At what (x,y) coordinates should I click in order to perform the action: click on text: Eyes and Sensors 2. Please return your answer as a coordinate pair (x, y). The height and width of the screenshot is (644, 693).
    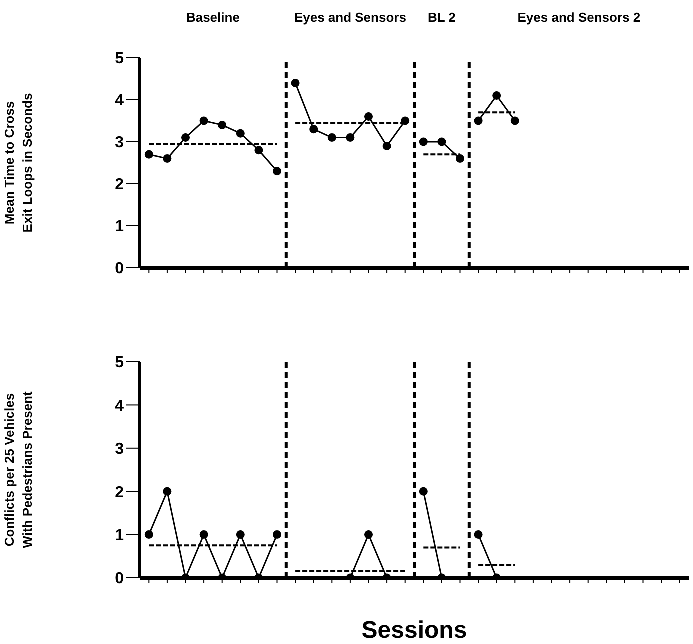
    Looking at the image, I should click on (579, 17).